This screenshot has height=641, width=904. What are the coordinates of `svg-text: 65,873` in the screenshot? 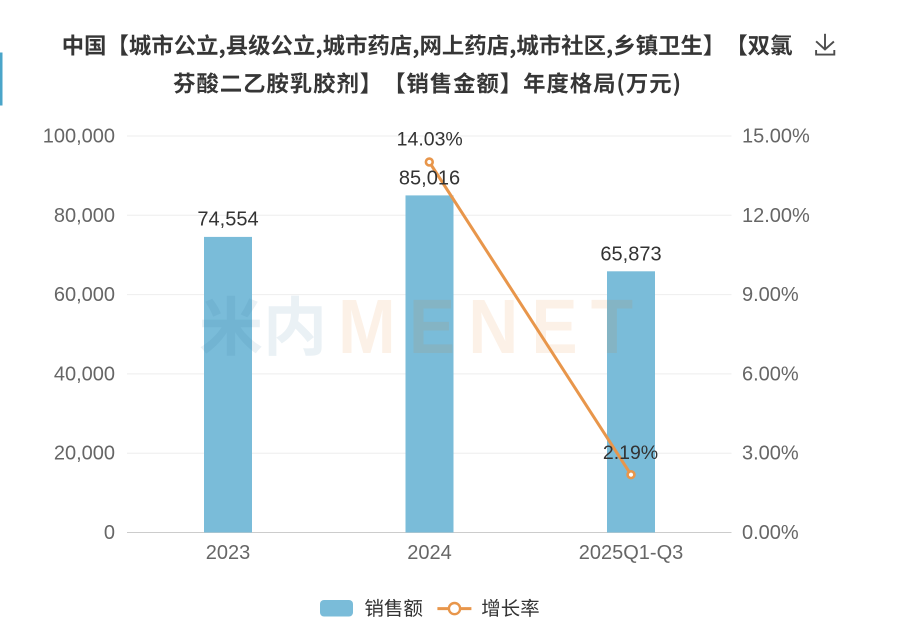 It's located at (630, 254).